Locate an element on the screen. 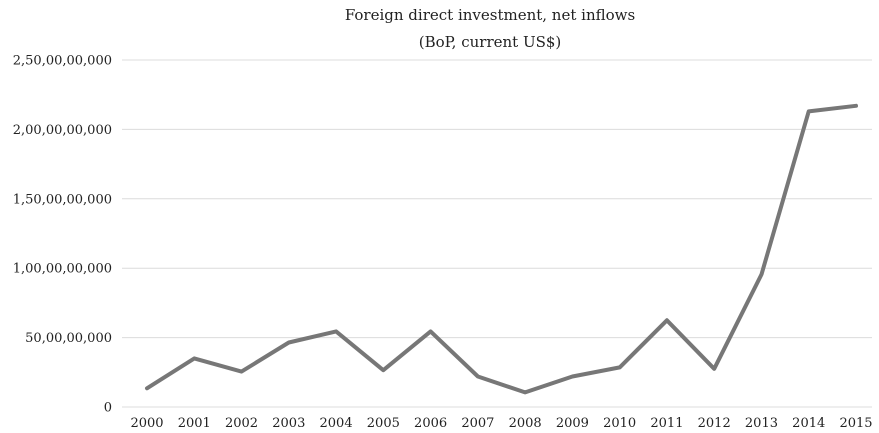 This screenshot has height=433, width=879. x-tick-label: 2005 is located at coordinates (383, 423).